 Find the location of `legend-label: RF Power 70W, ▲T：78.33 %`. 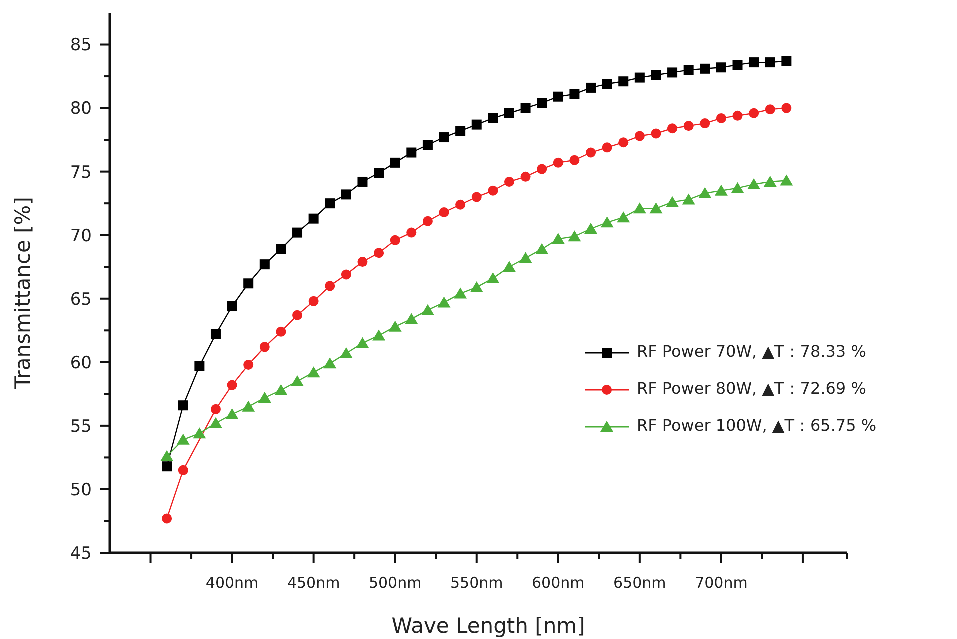

legend-label: RF Power 70W, ▲T：78.33 % is located at coordinates (751, 352).